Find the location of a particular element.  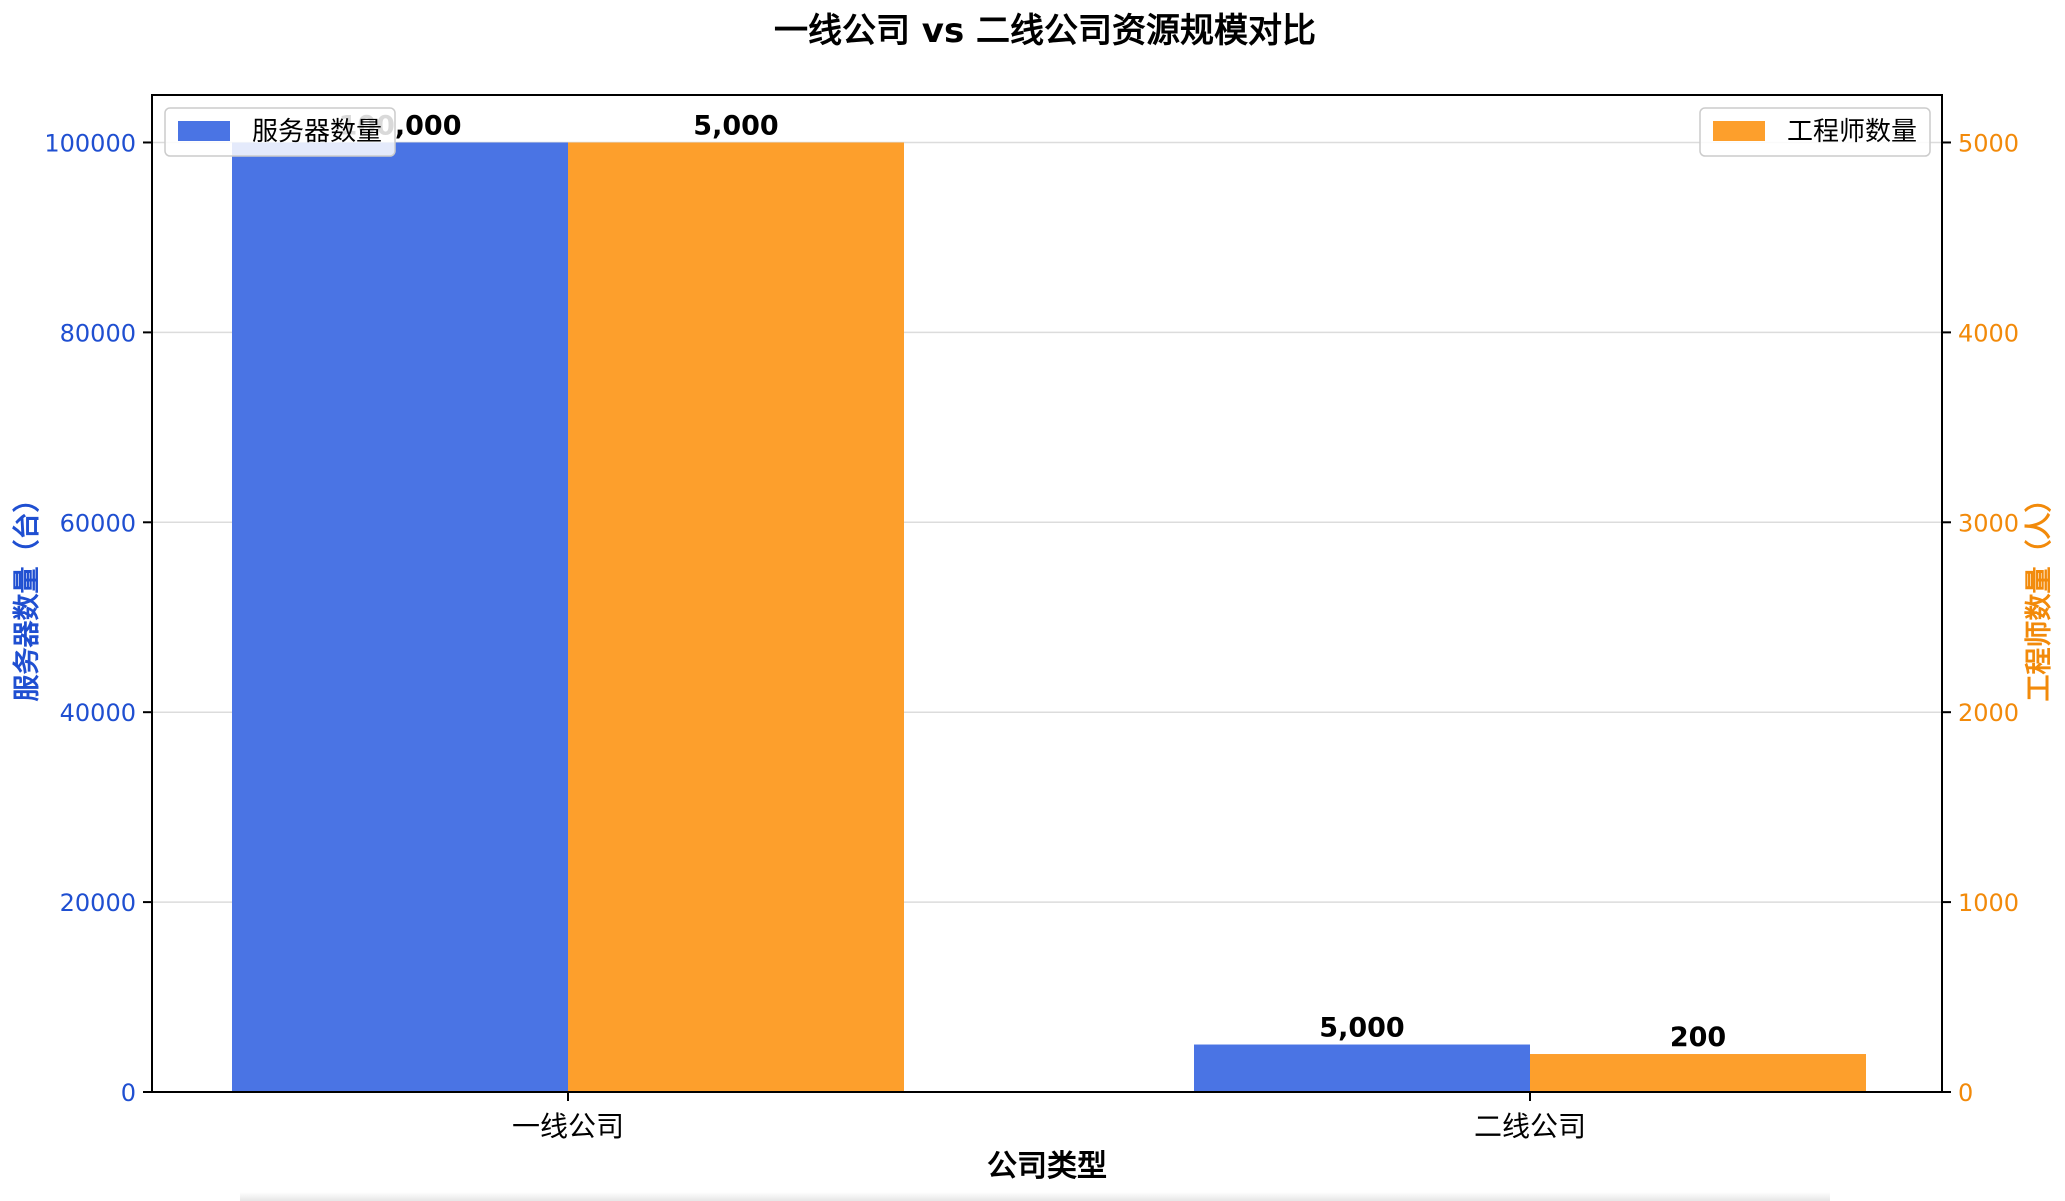

x-tick-label: 二线公司 is located at coordinates (1530, 1126).